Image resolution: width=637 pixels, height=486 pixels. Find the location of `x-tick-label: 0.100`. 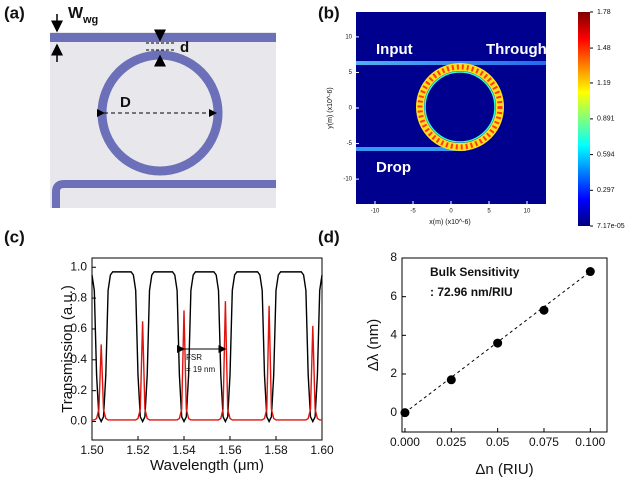

x-tick-label: 0.100 is located at coordinates (590, 442).